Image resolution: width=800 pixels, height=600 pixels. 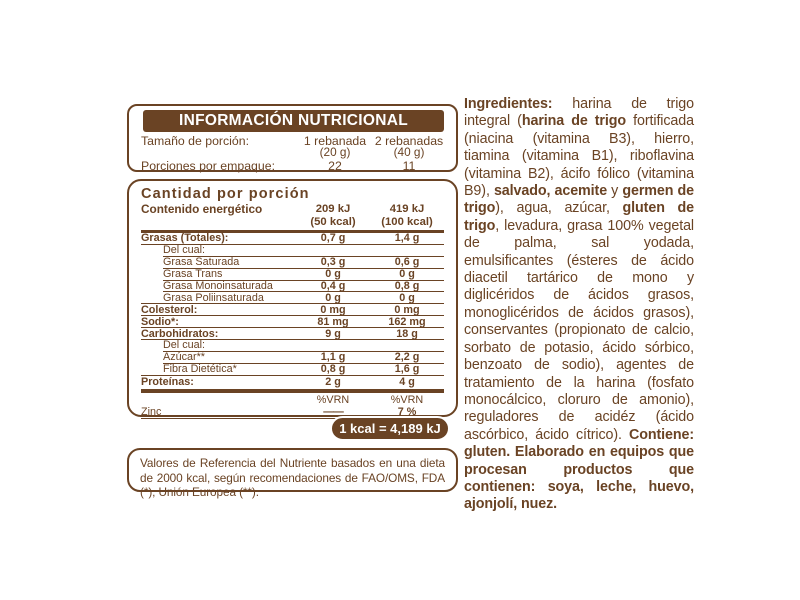 I want to click on nutrient-row-monounsaturated-fat: Grasa Monoinsaturada 0,4 g 0,8 g, so click(x=303, y=286).